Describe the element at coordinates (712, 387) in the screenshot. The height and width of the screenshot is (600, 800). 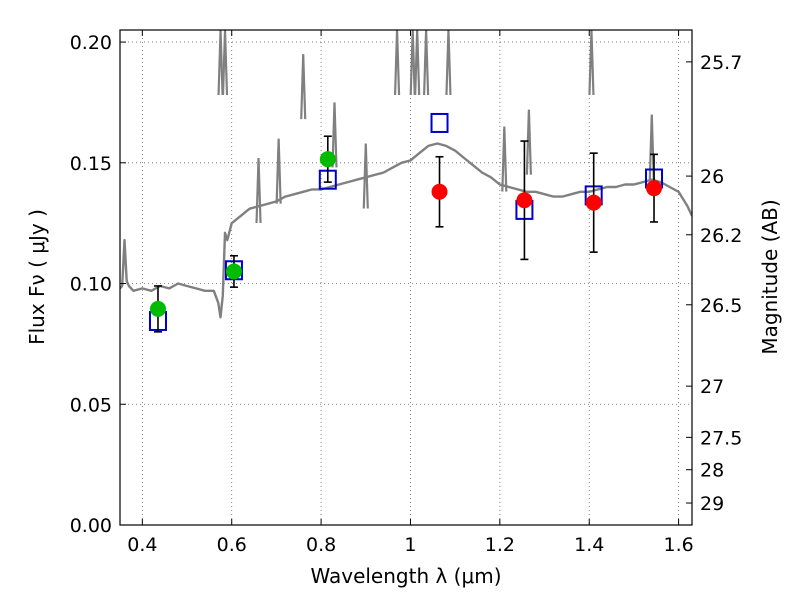
I see `y2-tick-label: 27` at that location.